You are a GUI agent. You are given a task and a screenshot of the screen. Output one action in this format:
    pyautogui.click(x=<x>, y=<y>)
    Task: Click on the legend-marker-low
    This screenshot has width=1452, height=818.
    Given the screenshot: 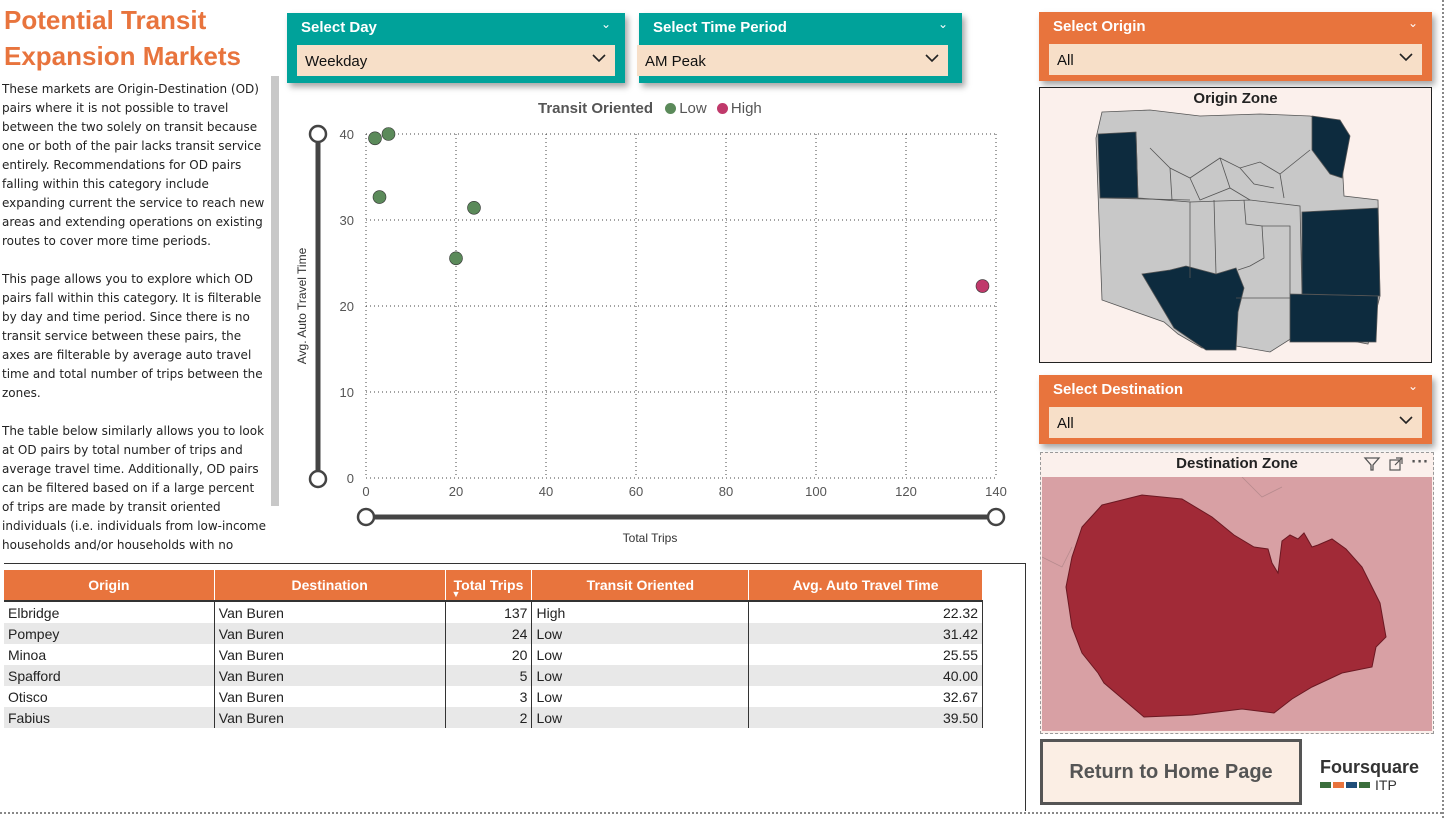 What is the action you would take?
    pyautogui.click(x=671, y=108)
    